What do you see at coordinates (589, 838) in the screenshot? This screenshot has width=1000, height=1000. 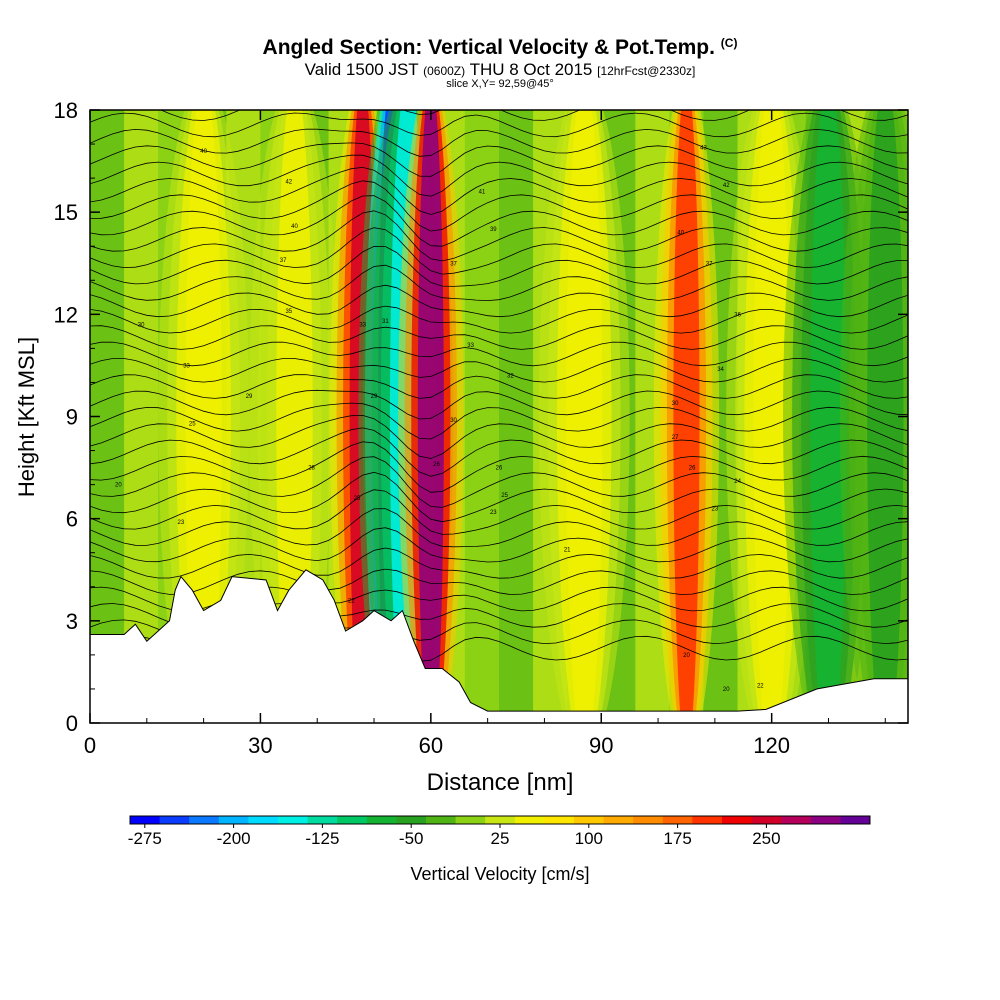 I see `colorbar-tick-label: 100` at bounding box center [589, 838].